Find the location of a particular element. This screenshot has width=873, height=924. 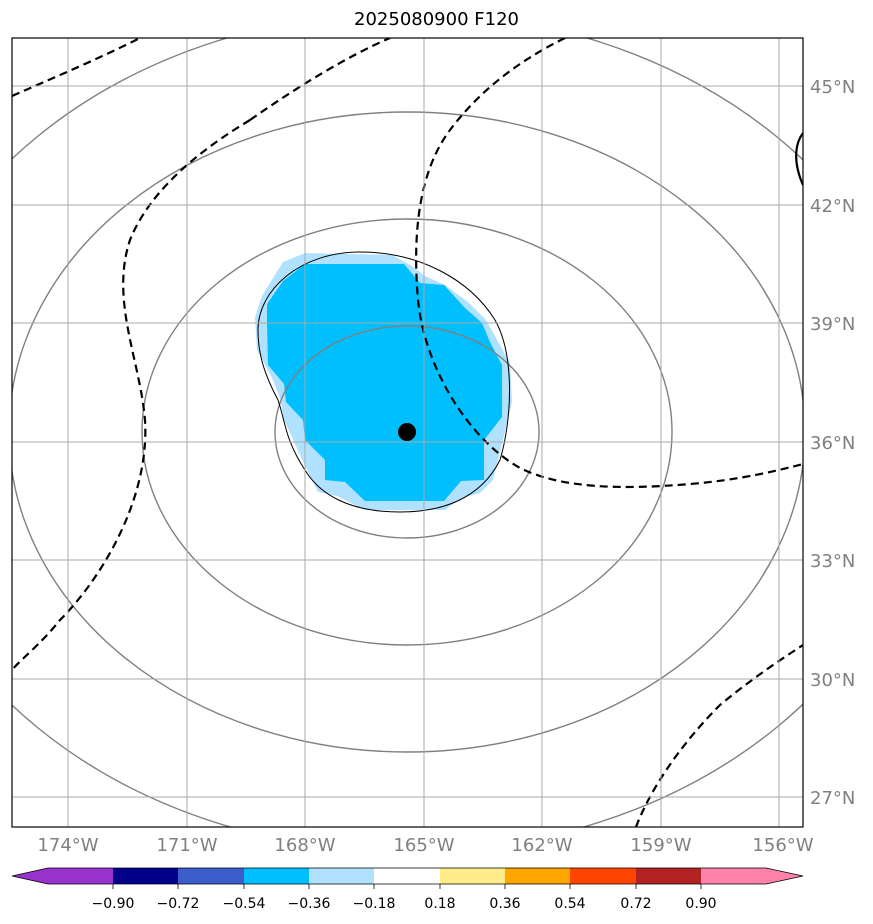

colorbar-tick-label: −0.54 is located at coordinates (244, 904).